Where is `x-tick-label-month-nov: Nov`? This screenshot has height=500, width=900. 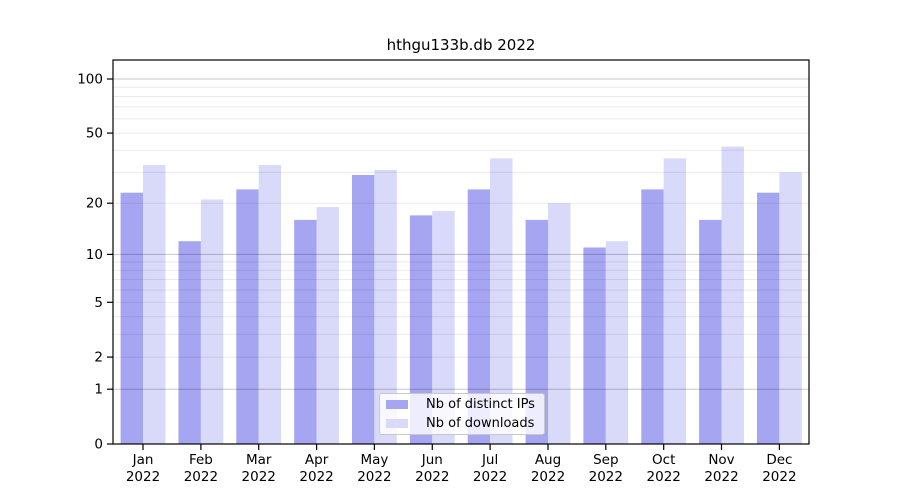 x-tick-label-month-nov: Nov is located at coordinates (721, 460).